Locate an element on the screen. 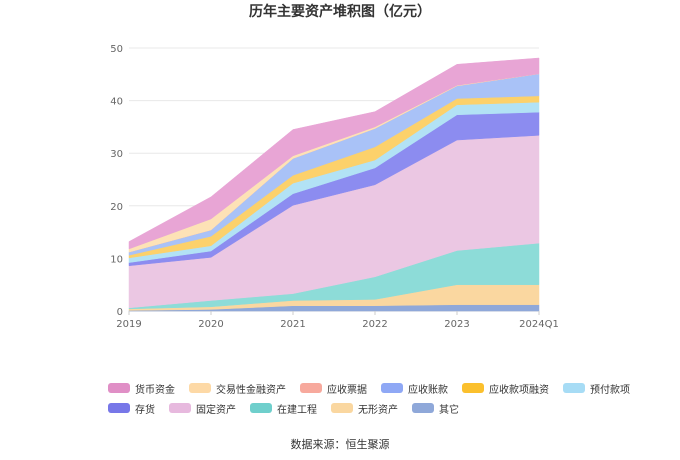  y-tick-label: 10 is located at coordinates (116, 259).